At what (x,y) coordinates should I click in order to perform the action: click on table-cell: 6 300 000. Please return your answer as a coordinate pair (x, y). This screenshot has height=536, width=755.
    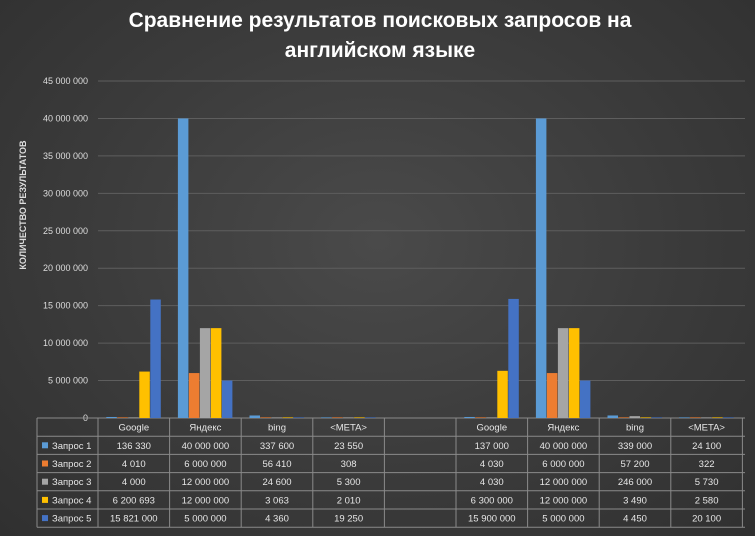
    Looking at the image, I should click on (492, 500).